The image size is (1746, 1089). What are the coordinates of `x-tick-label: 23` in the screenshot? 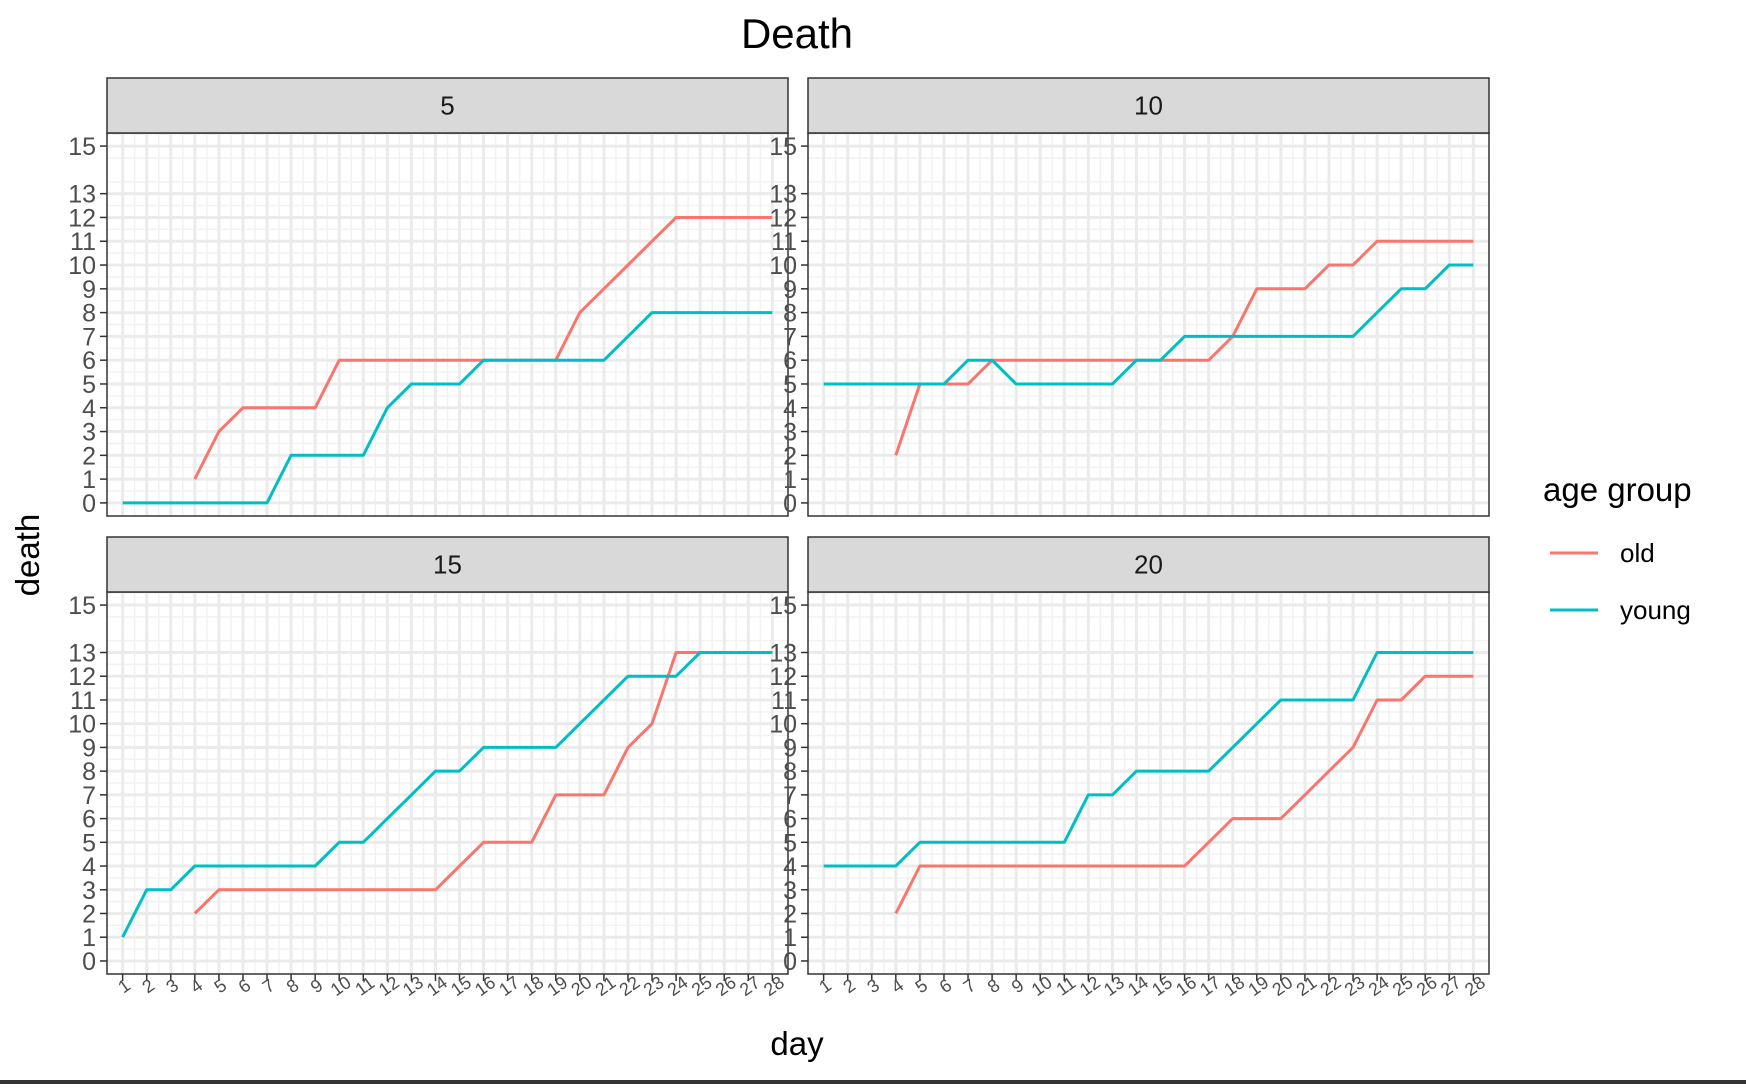 It's located at (654, 986).